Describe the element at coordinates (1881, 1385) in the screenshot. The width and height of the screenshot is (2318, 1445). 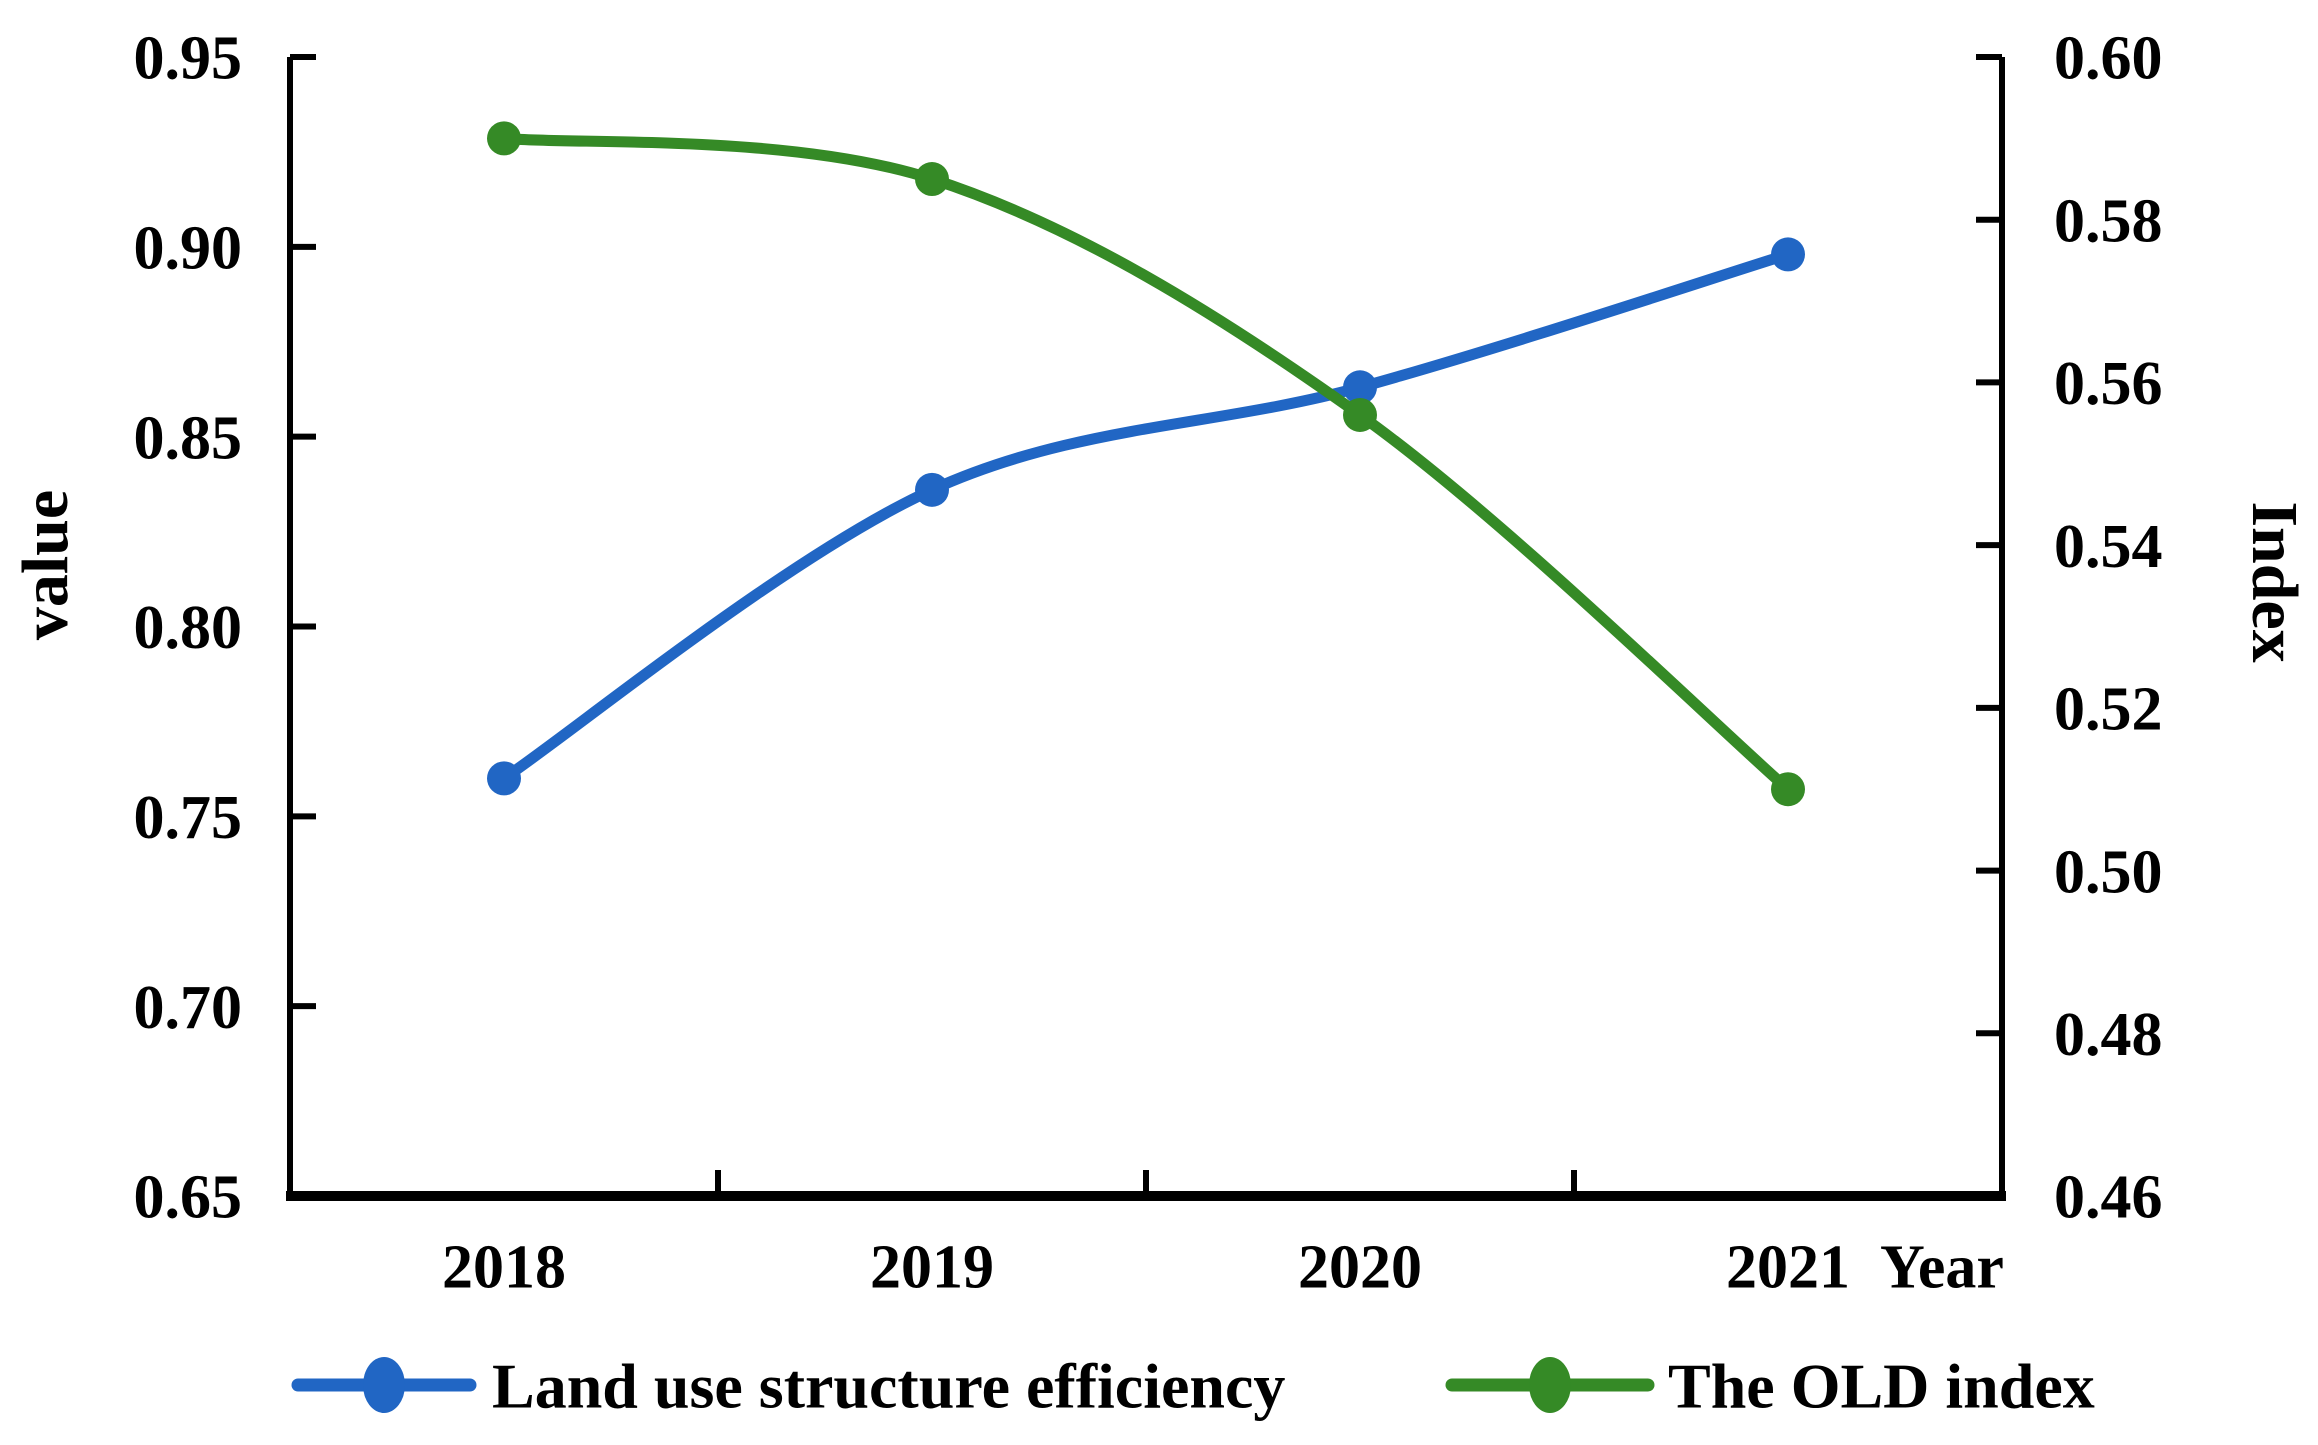
I see `legend-item-label: The OLD index` at that location.